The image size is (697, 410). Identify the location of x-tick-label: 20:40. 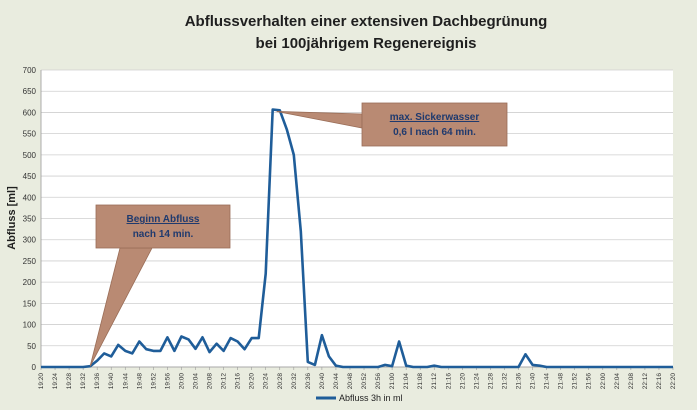
(322, 381).